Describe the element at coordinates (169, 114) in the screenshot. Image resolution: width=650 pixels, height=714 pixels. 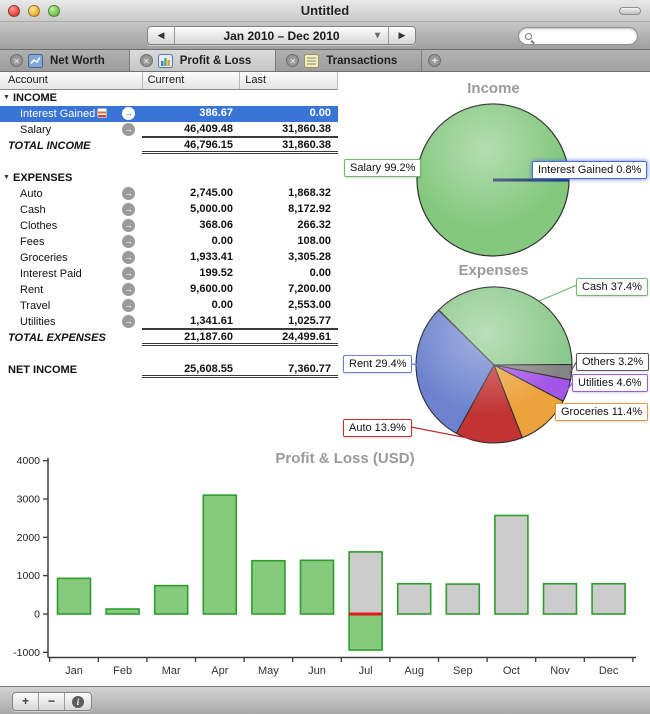
I see `account-row-interest-gained: Interest Gained → 386.67 0.00` at that location.